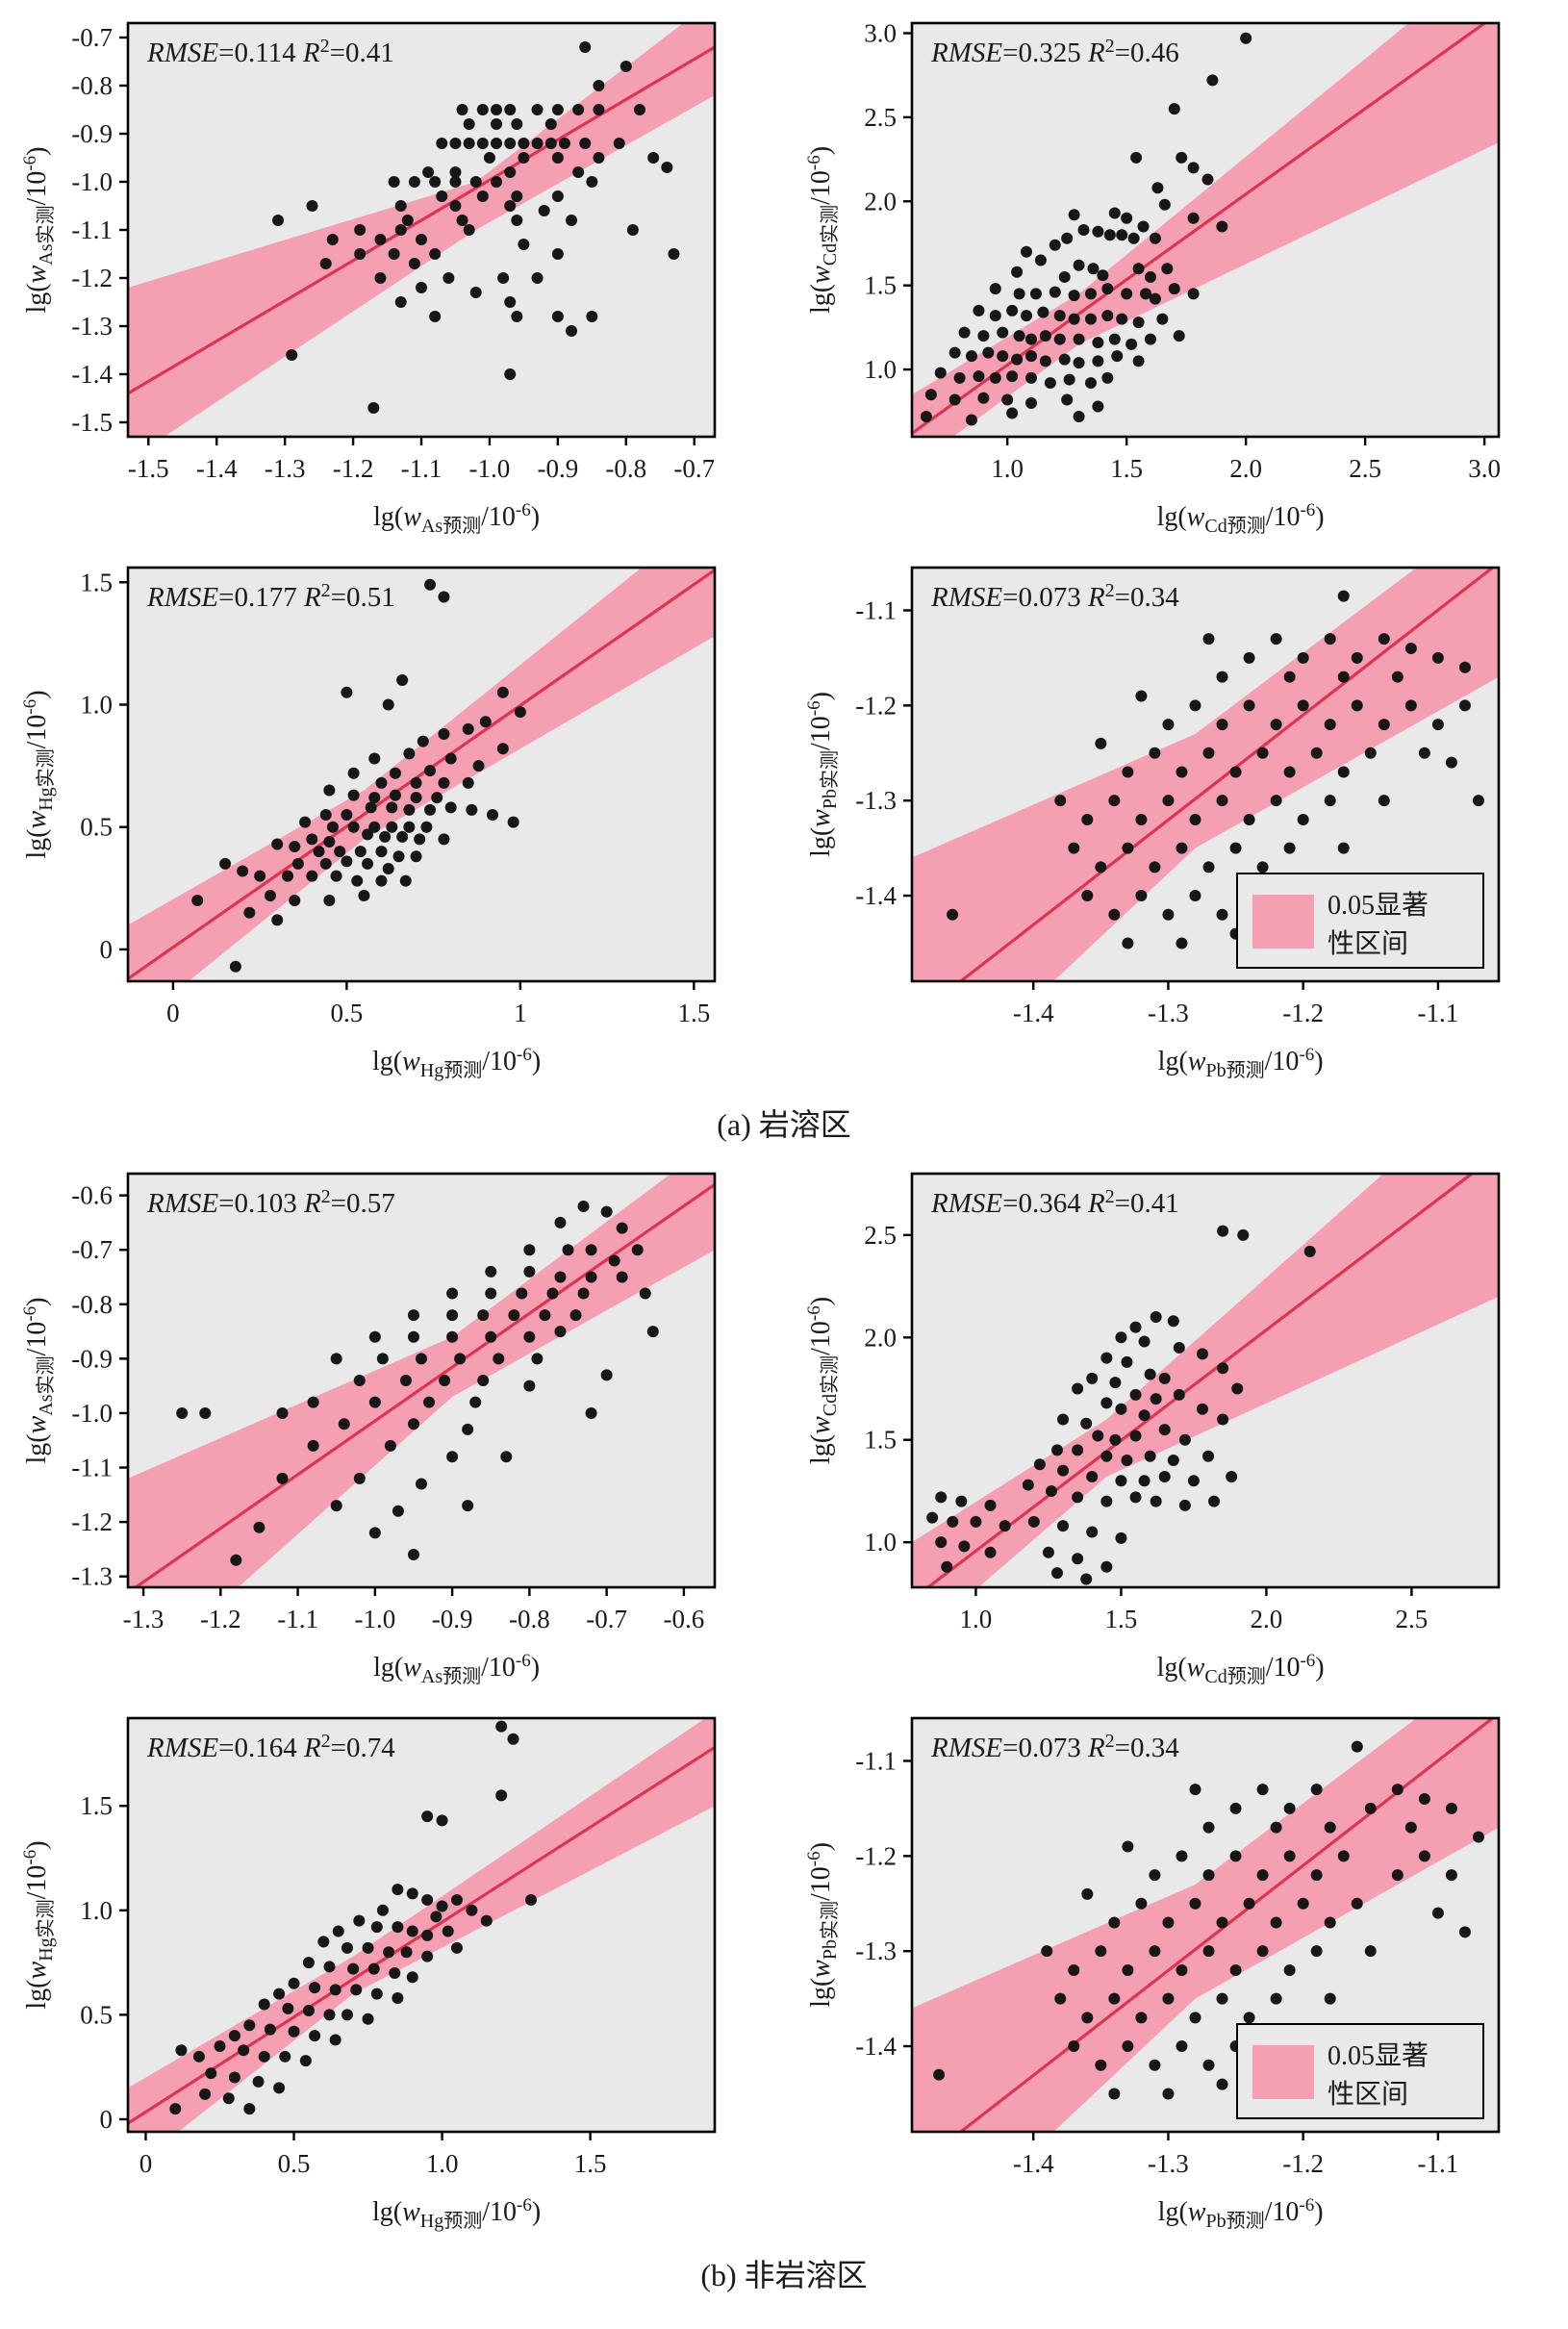 The image size is (1568, 2329). I want to click on x-axis-label: lg(wCd预测/10-6), so click(1240, 1669).